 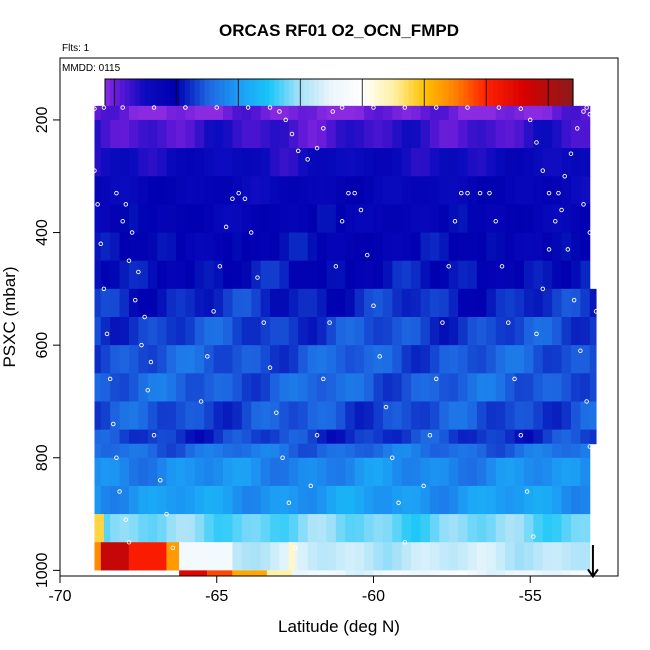 What do you see at coordinates (295, 590) in the screenshot?
I see `x-axis: -70 -65 -60 -55` at bounding box center [295, 590].